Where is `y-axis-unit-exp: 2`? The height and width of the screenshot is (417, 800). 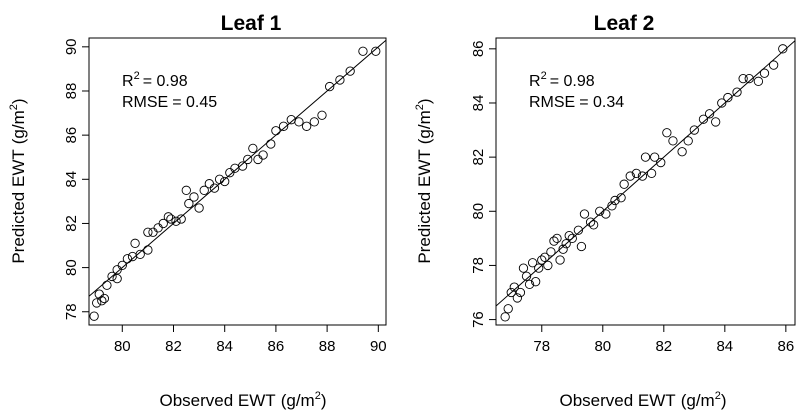 y-axis-unit-exp: 2 is located at coordinates (420, 107).